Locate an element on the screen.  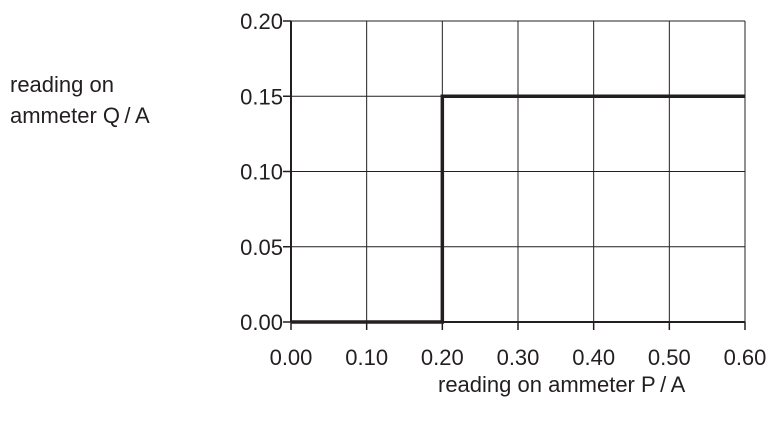
x-tick-label: 0.30 is located at coordinates (518, 357).